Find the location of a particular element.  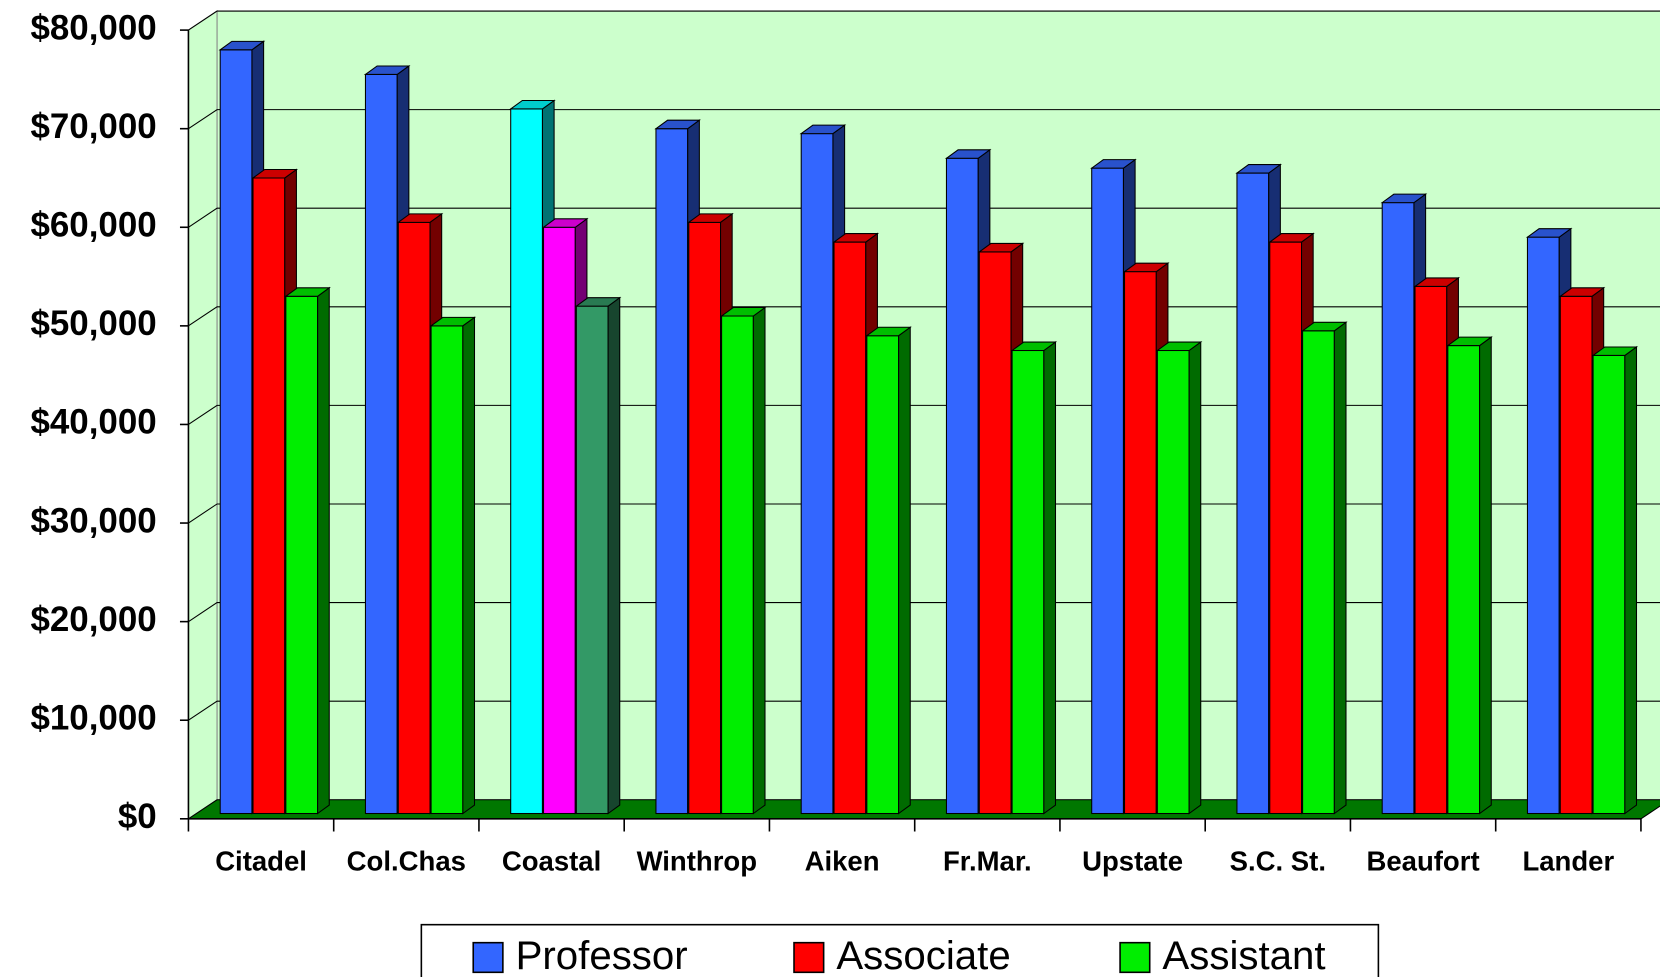

legend-label: Professor is located at coordinates (602, 955).